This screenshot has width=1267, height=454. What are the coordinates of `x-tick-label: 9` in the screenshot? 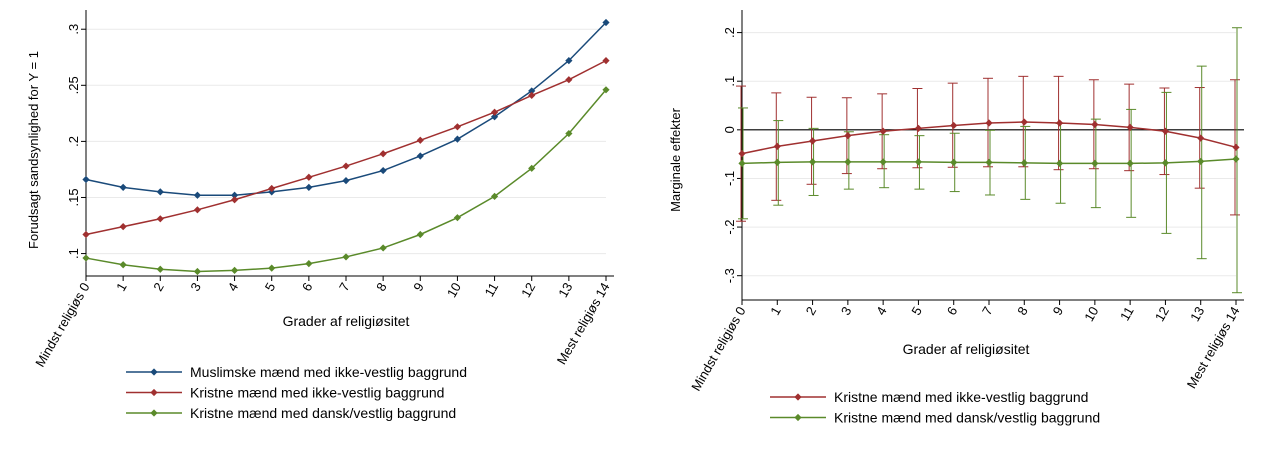 It's located at (418, 287).